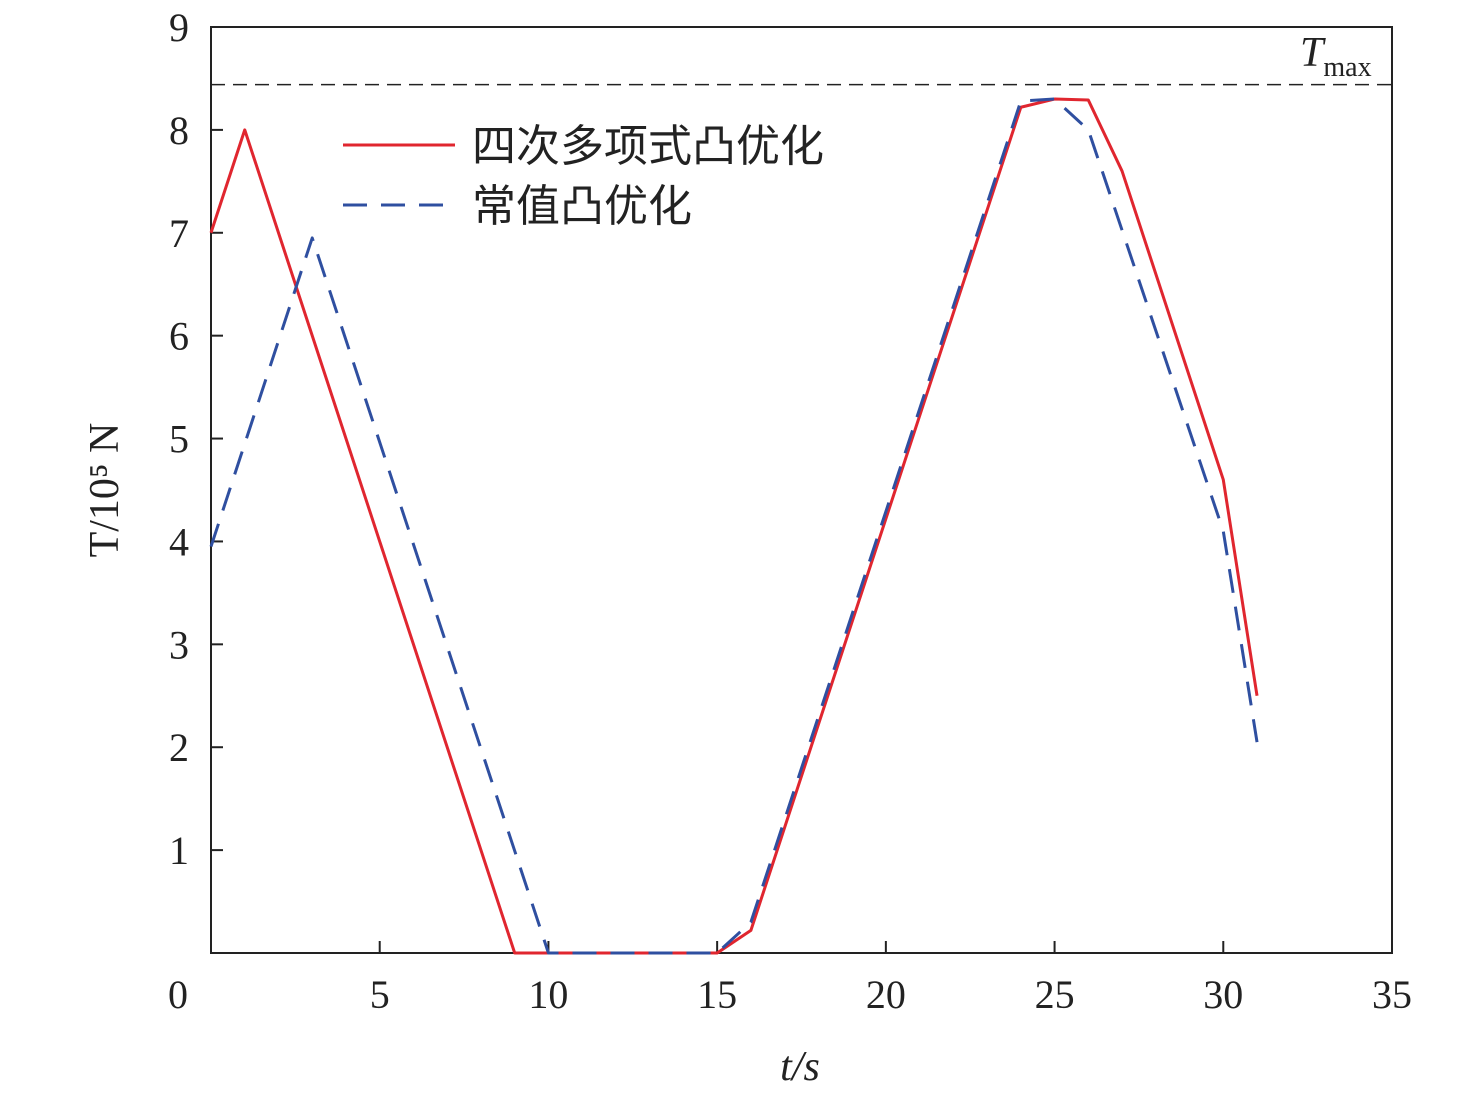 The width and height of the screenshot is (1476, 1098). Describe the element at coordinates (800, 1067) in the screenshot. I see `x-axis-label: t/s` at that location.